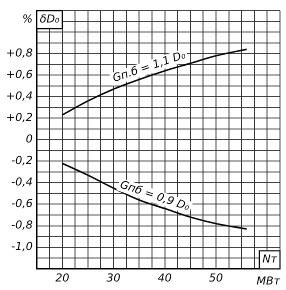 The height and width of the screenshot is (290, 286). Describe the element at coordinates (19, 75) in the screenshot. I see `y-tick-label: +0,6` at that location.